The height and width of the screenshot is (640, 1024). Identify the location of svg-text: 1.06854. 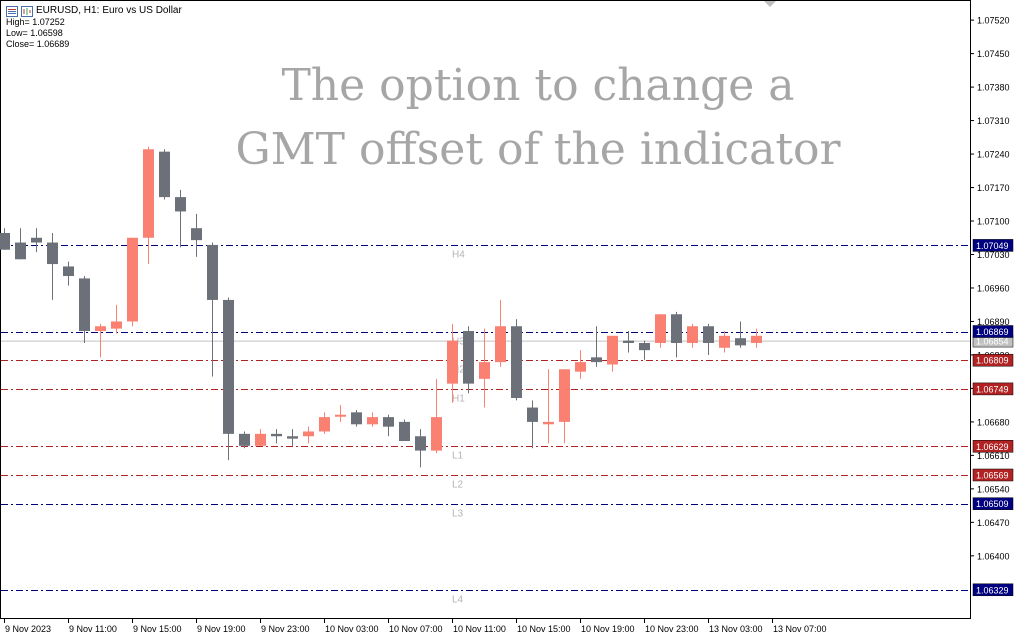
(992, 342).